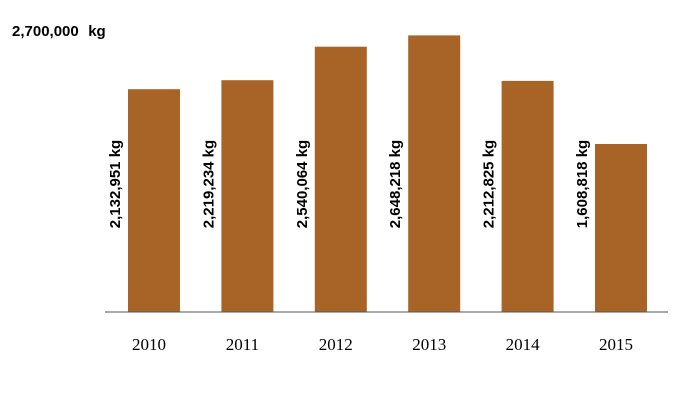 Image resolution: width=680 pixels, height=400 pixels. What do you see at coordinates (97, 31) in the screenshot?
I see `y-axis-max-unit: kg` at bounding box center [97, 31].